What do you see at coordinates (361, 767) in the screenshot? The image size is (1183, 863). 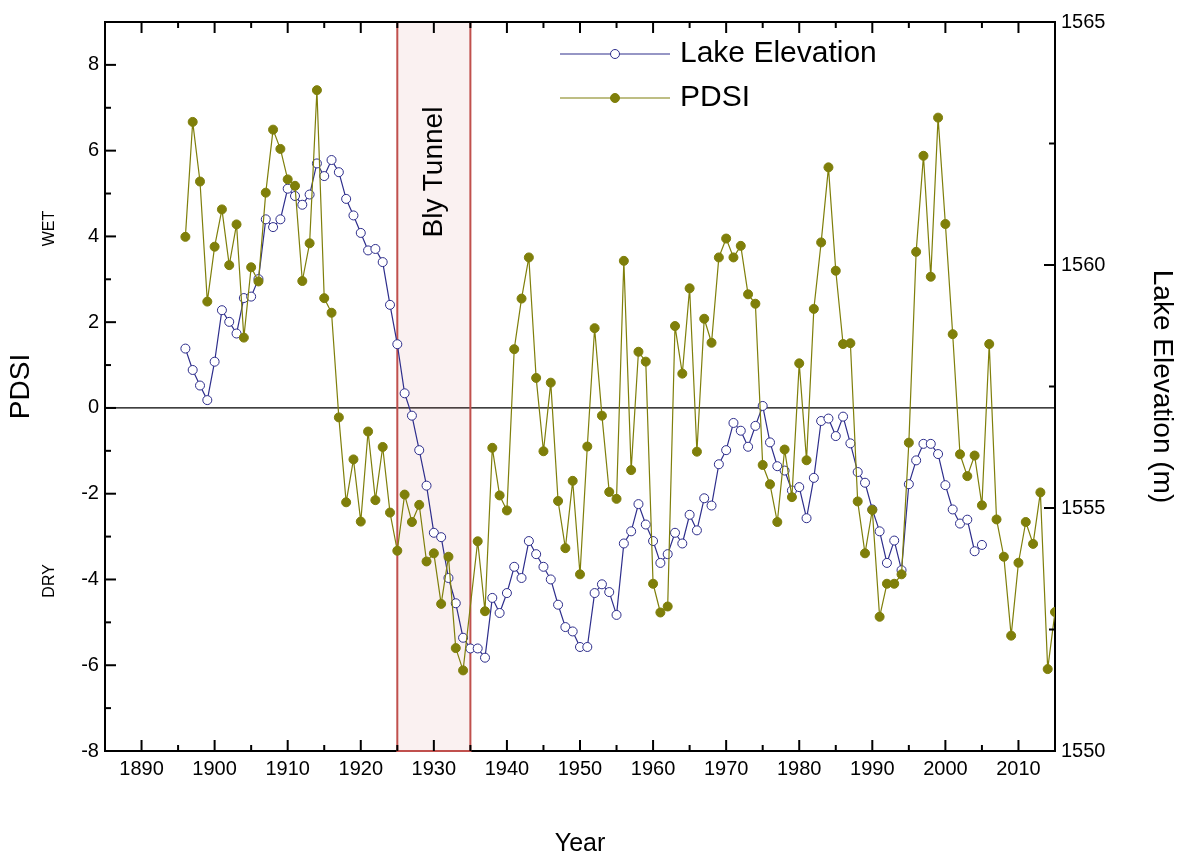 I see `x-tick-label: 1920` at bounding box center [361, 767].